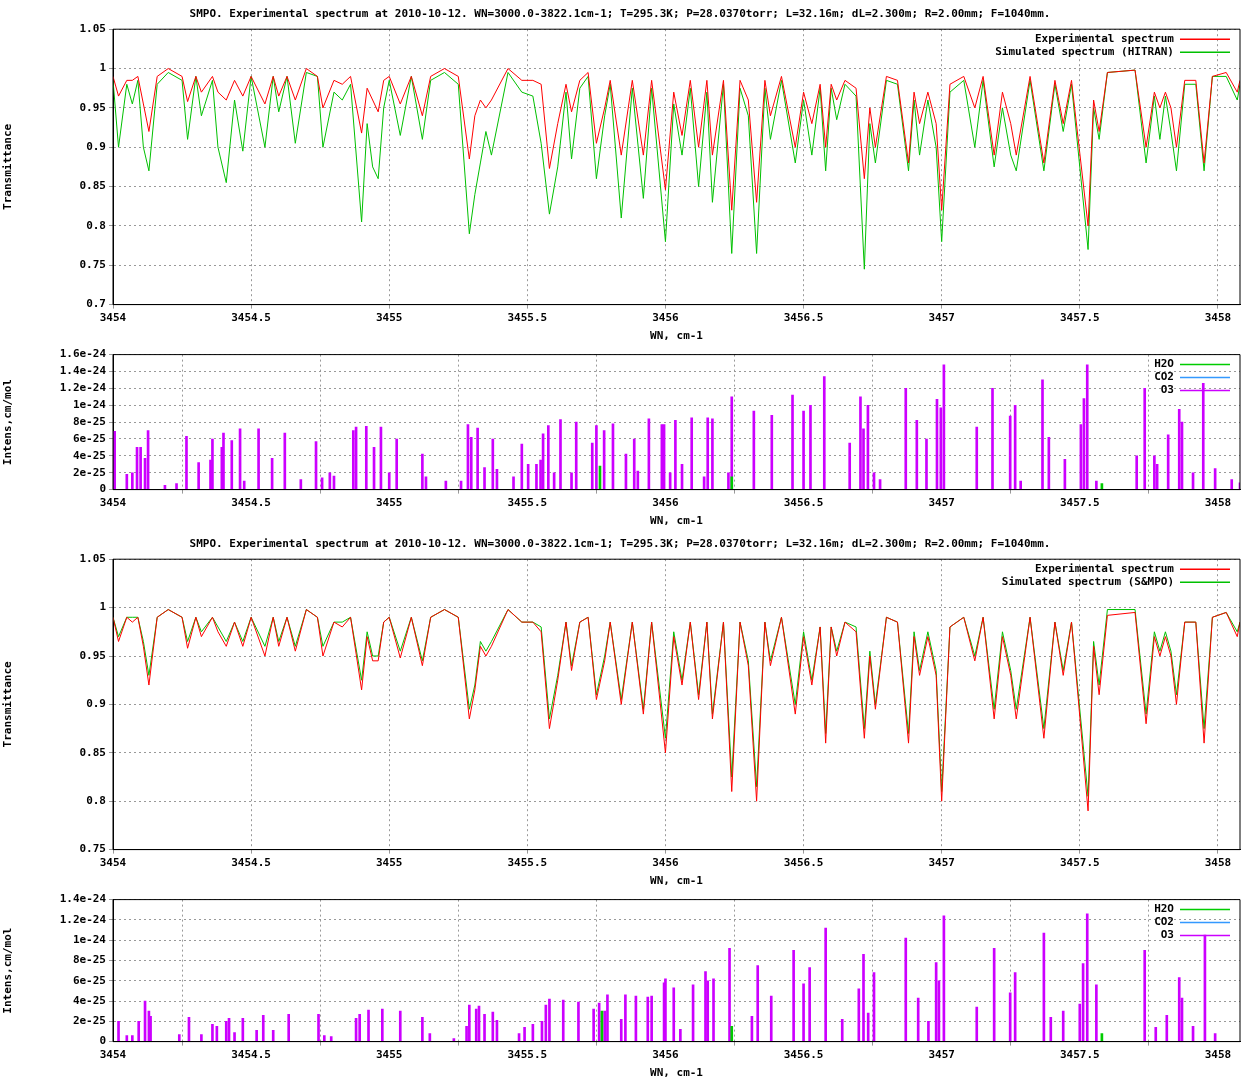  I want to click on y-tick-label: 0.7, so click(96, 304).